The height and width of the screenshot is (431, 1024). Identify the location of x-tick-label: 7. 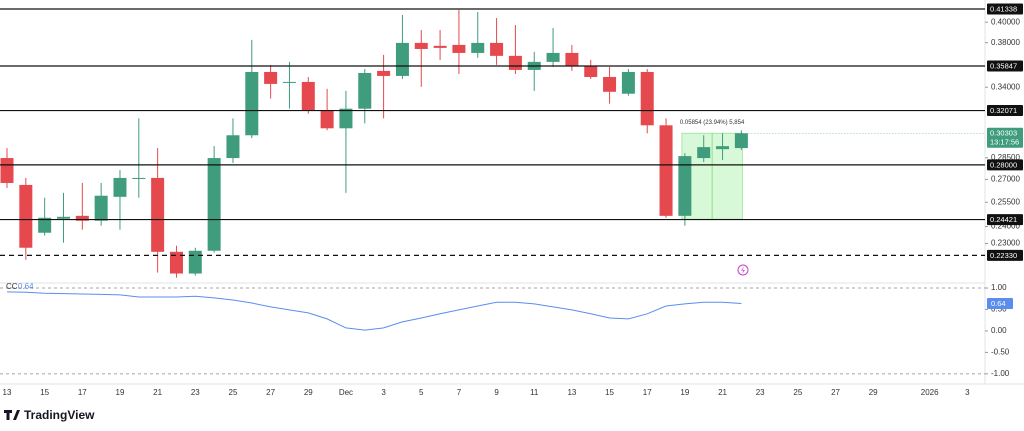
(459, 392).